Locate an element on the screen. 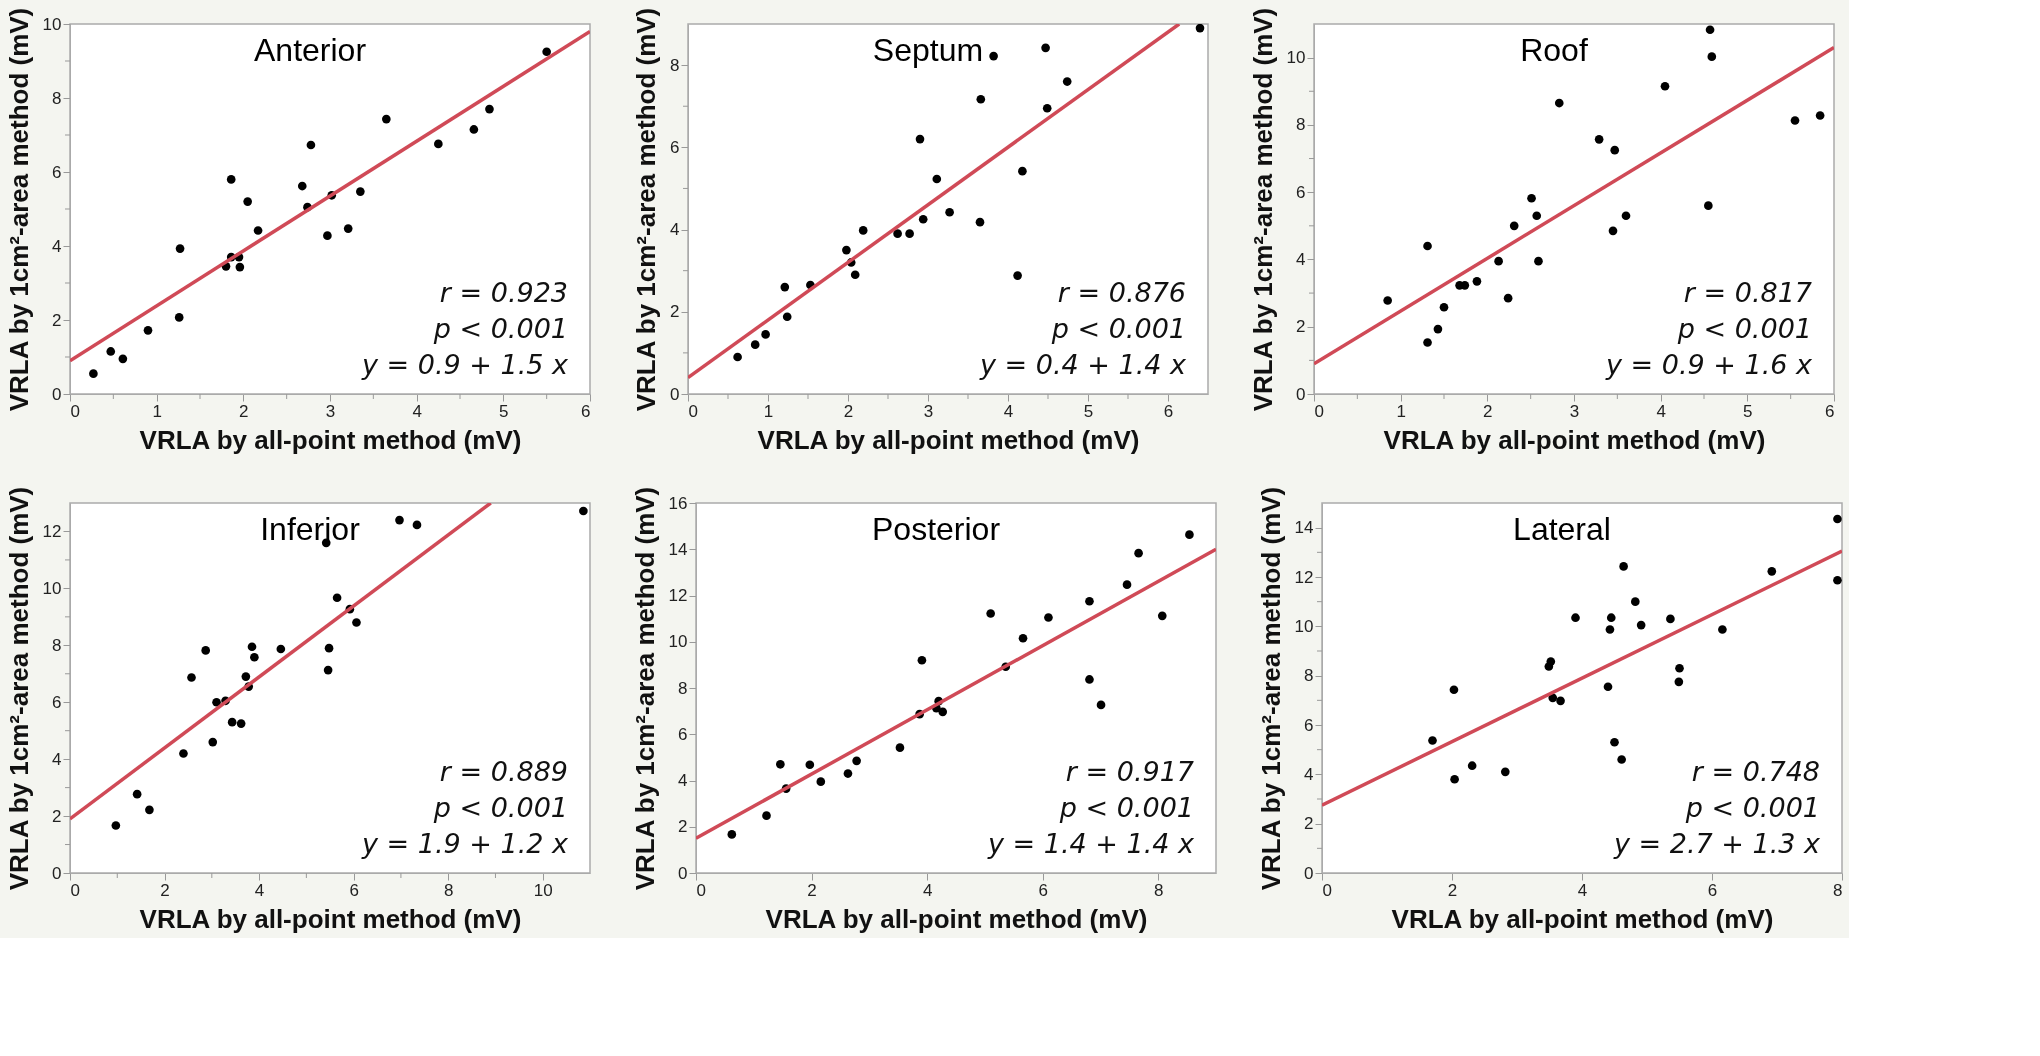  annotation: r = 0.817 is located at coordinates (1747, 292).